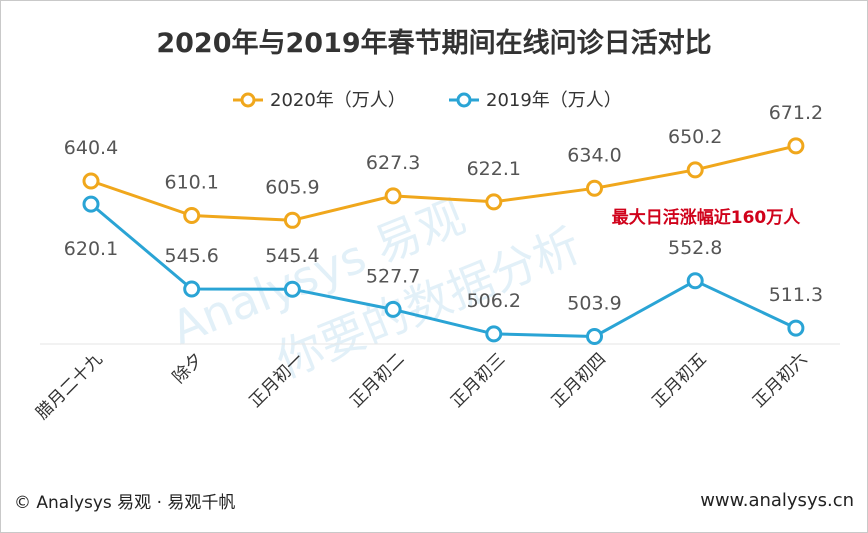 This screenshot has width=868, height=533. I want to click on category-label-7: 正月初六, so click(780, 380).